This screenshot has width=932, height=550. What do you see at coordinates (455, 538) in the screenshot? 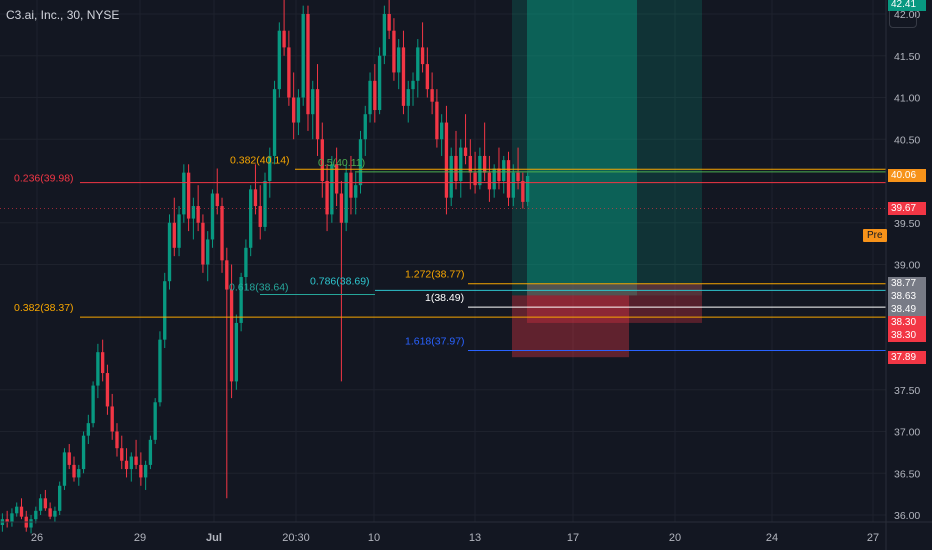
I see `time-axis: 26 29 Jul 20:30 10 13 17 20 24 27` at bounding box center [455, 538].